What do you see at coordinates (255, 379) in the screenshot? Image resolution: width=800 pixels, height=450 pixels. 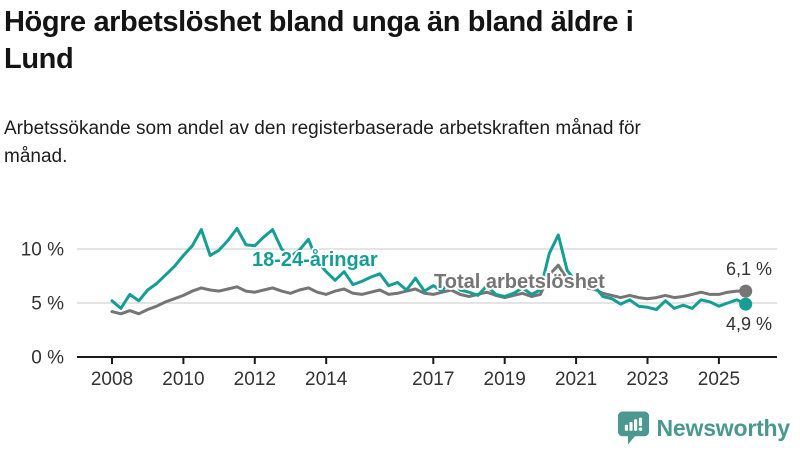 I see `svg-text: 2012` at bounding box center [255, 379].